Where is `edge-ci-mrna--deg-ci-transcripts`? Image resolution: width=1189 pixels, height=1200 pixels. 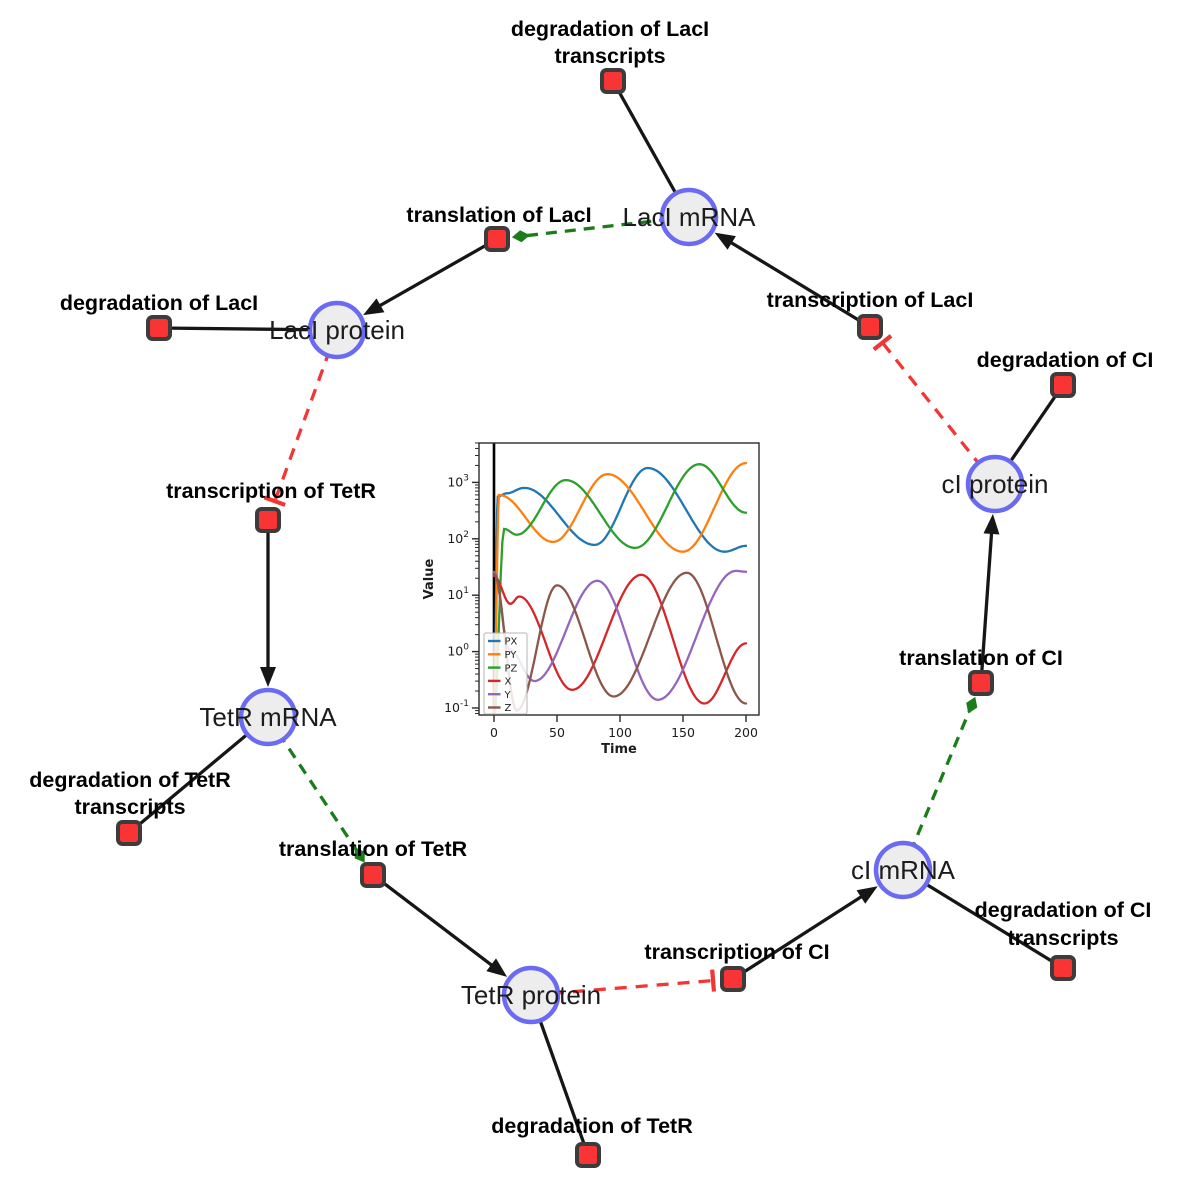 edge-ci-mrna--deg-ci-transcripts is located at coordinates (983, 919).